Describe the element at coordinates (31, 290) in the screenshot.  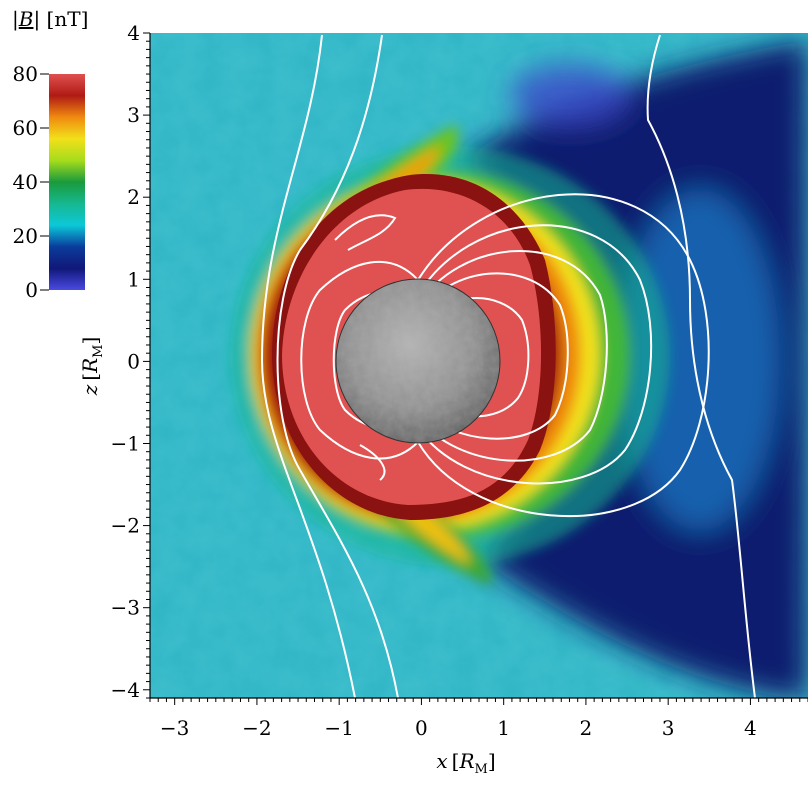
I see `colorbar-tick-label: 0` at that location.